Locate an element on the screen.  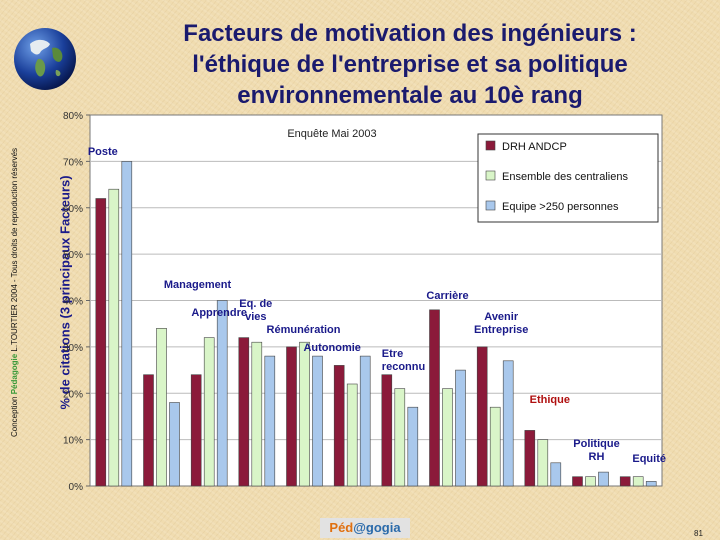
legend-label: Equipe >250 personnes is located at coordinates (560, 207).